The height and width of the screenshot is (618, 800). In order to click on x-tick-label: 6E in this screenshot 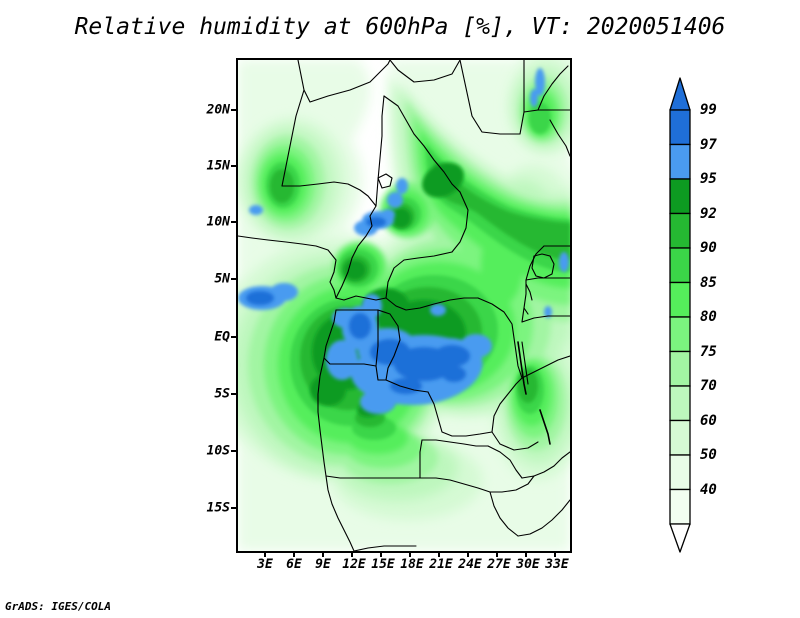, I will do `click(294, 564)`.